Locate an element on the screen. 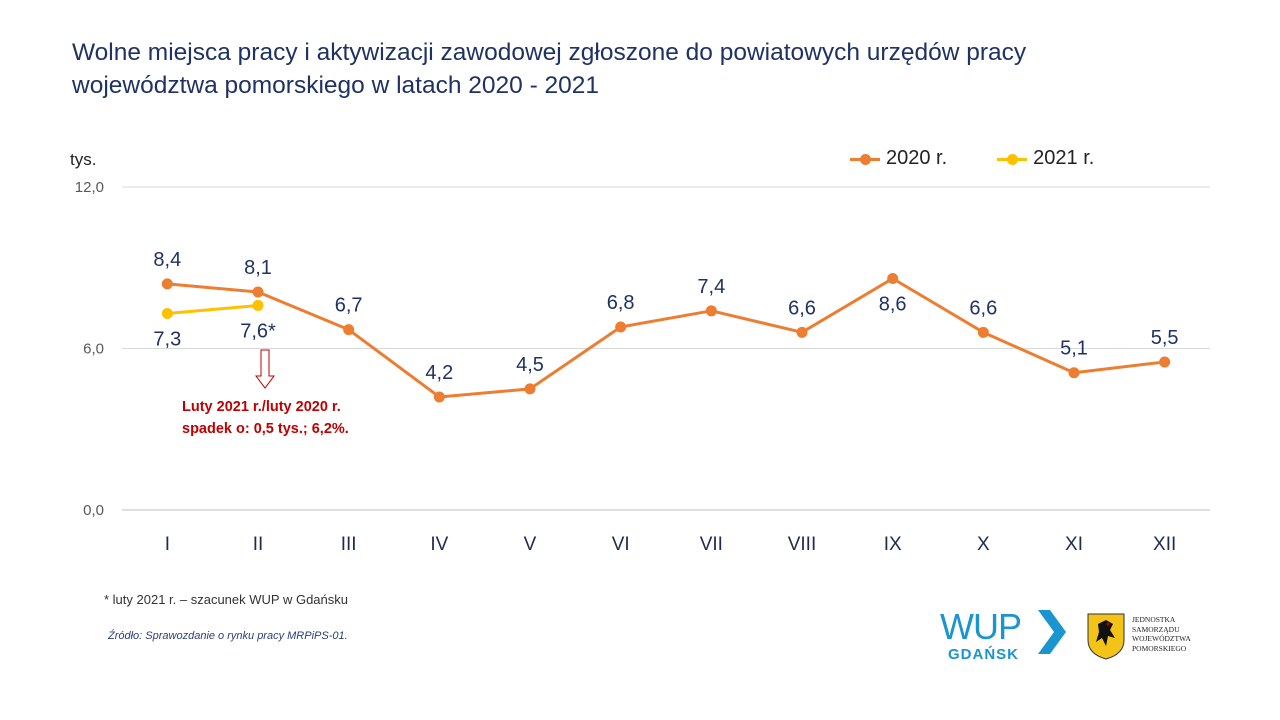  x-tick-label: XII is located at coordinates (1164, 544).